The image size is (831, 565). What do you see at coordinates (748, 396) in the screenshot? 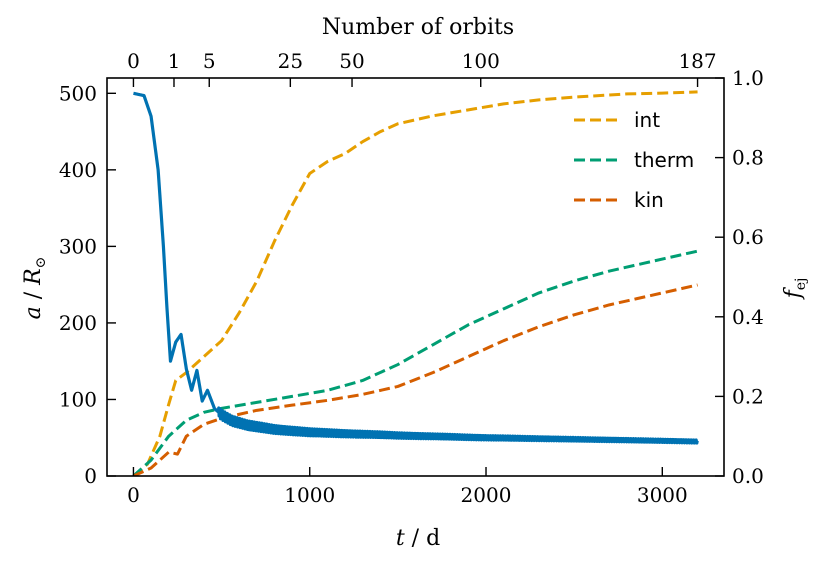
I see `y-right-tick-label: 0.2` at bounding box center [748, 396].